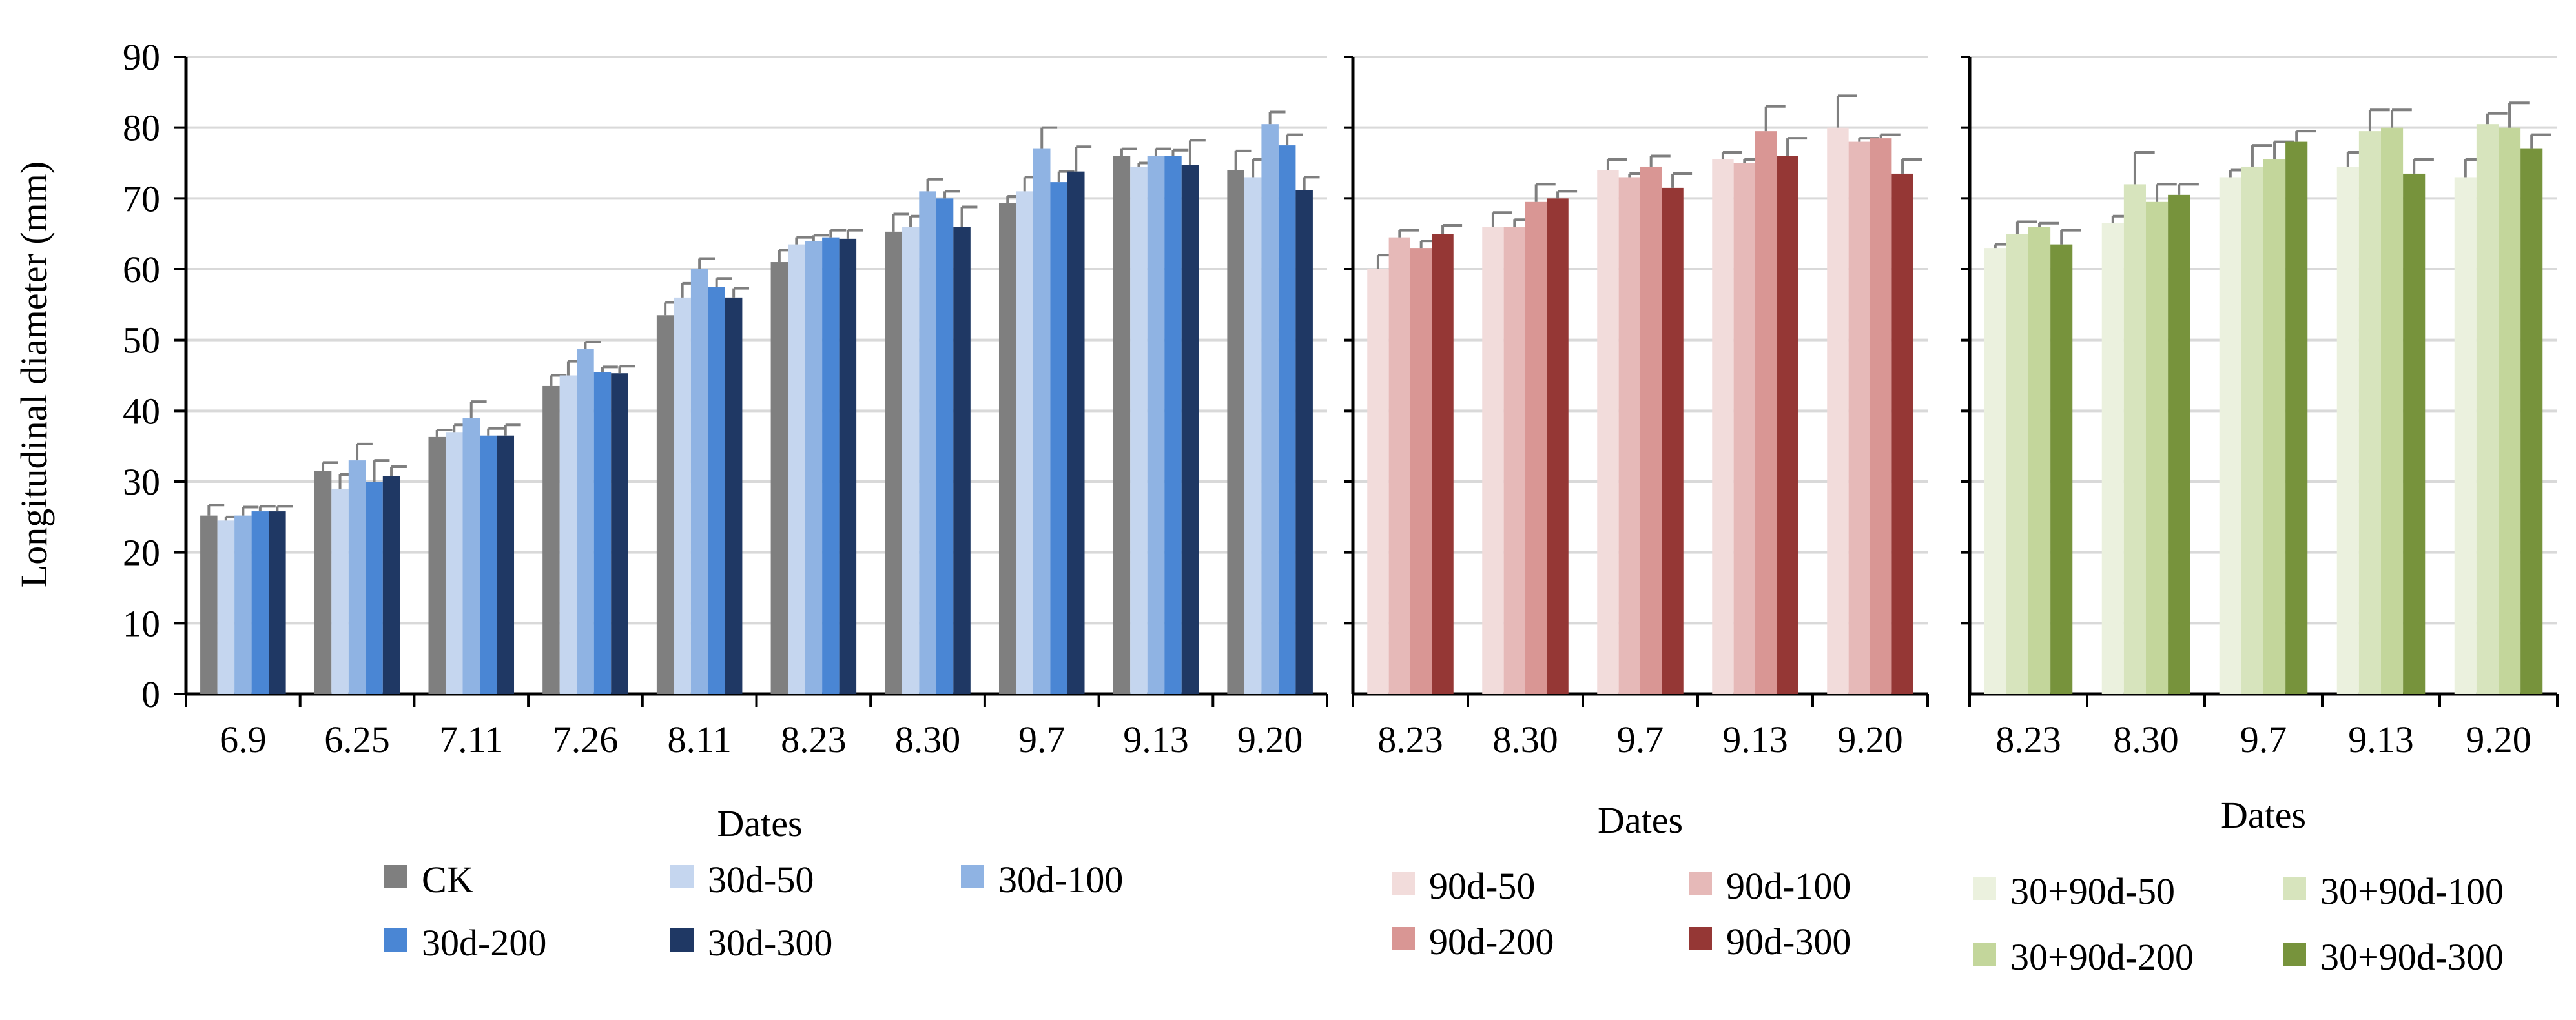 The image size is (2576, 1020). I want to click on legend-label: 30d-50, so click(761, 880).